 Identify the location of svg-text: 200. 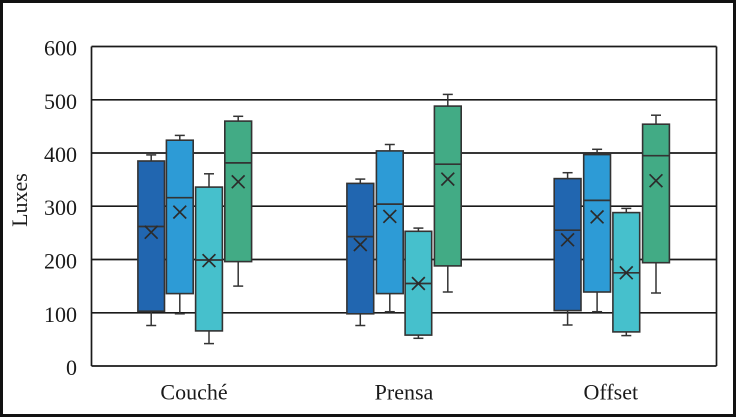
(60, 261).